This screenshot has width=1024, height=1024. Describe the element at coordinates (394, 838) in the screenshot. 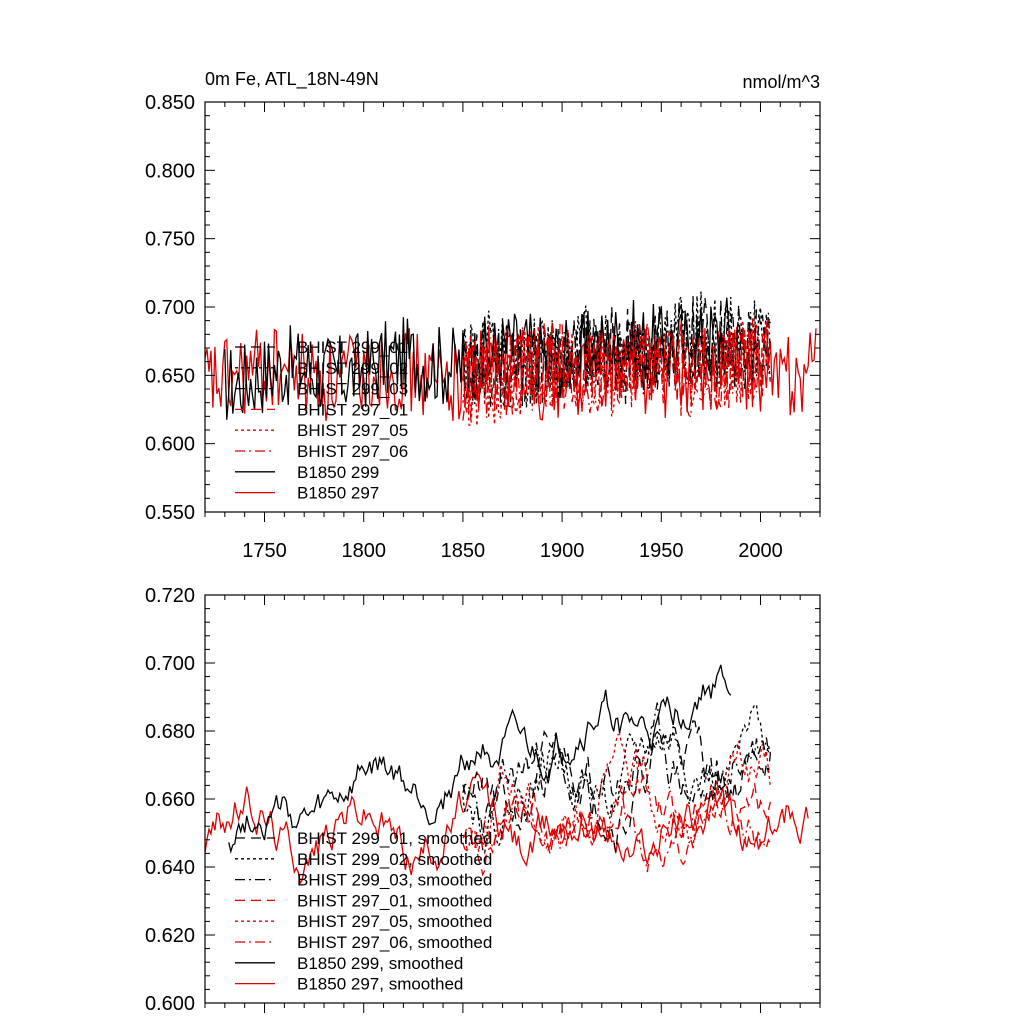

I see `legend-entry: BHIST 299_01, smoothed` at that location.